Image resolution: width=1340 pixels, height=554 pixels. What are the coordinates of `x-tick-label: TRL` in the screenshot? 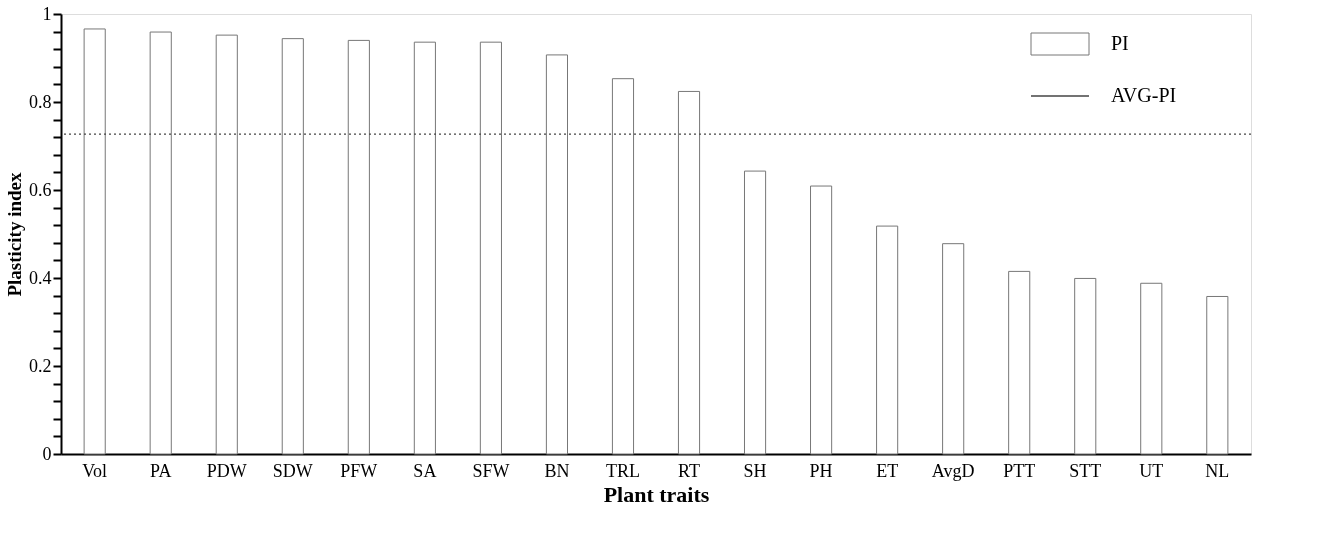 It's located at (622, 470).